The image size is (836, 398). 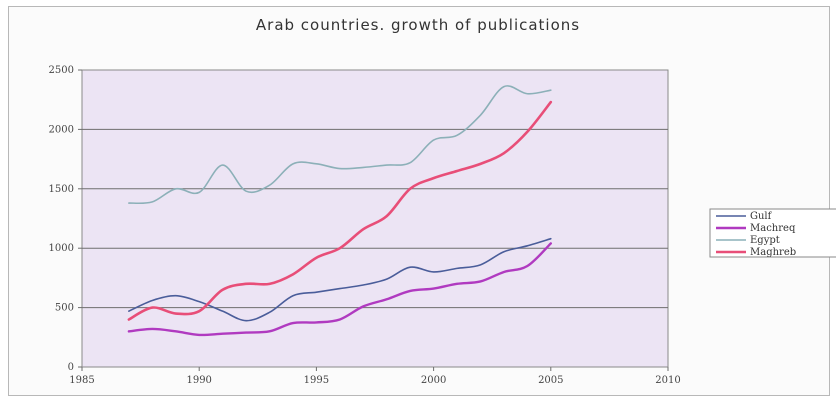 What do you see at coordinates (667, 380) in the screenshot?
I see `x-tick-label: 2010` at bounding box center [667, 380].